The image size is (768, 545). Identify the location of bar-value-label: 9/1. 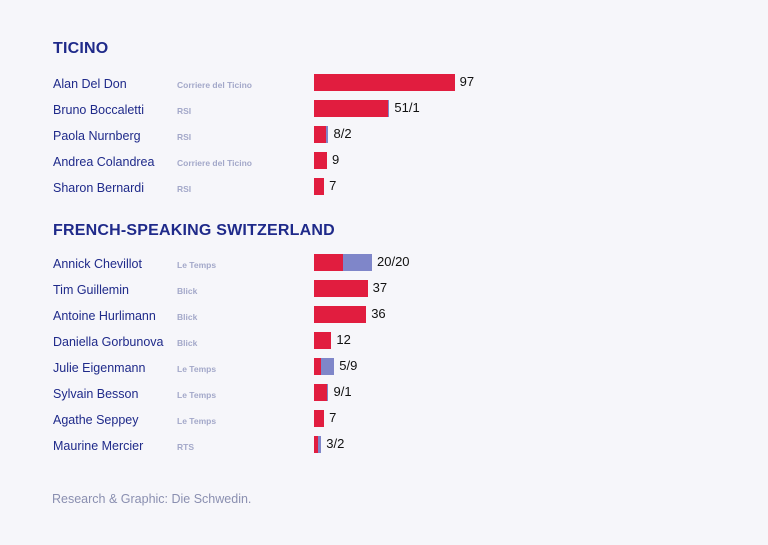
(342, 391).